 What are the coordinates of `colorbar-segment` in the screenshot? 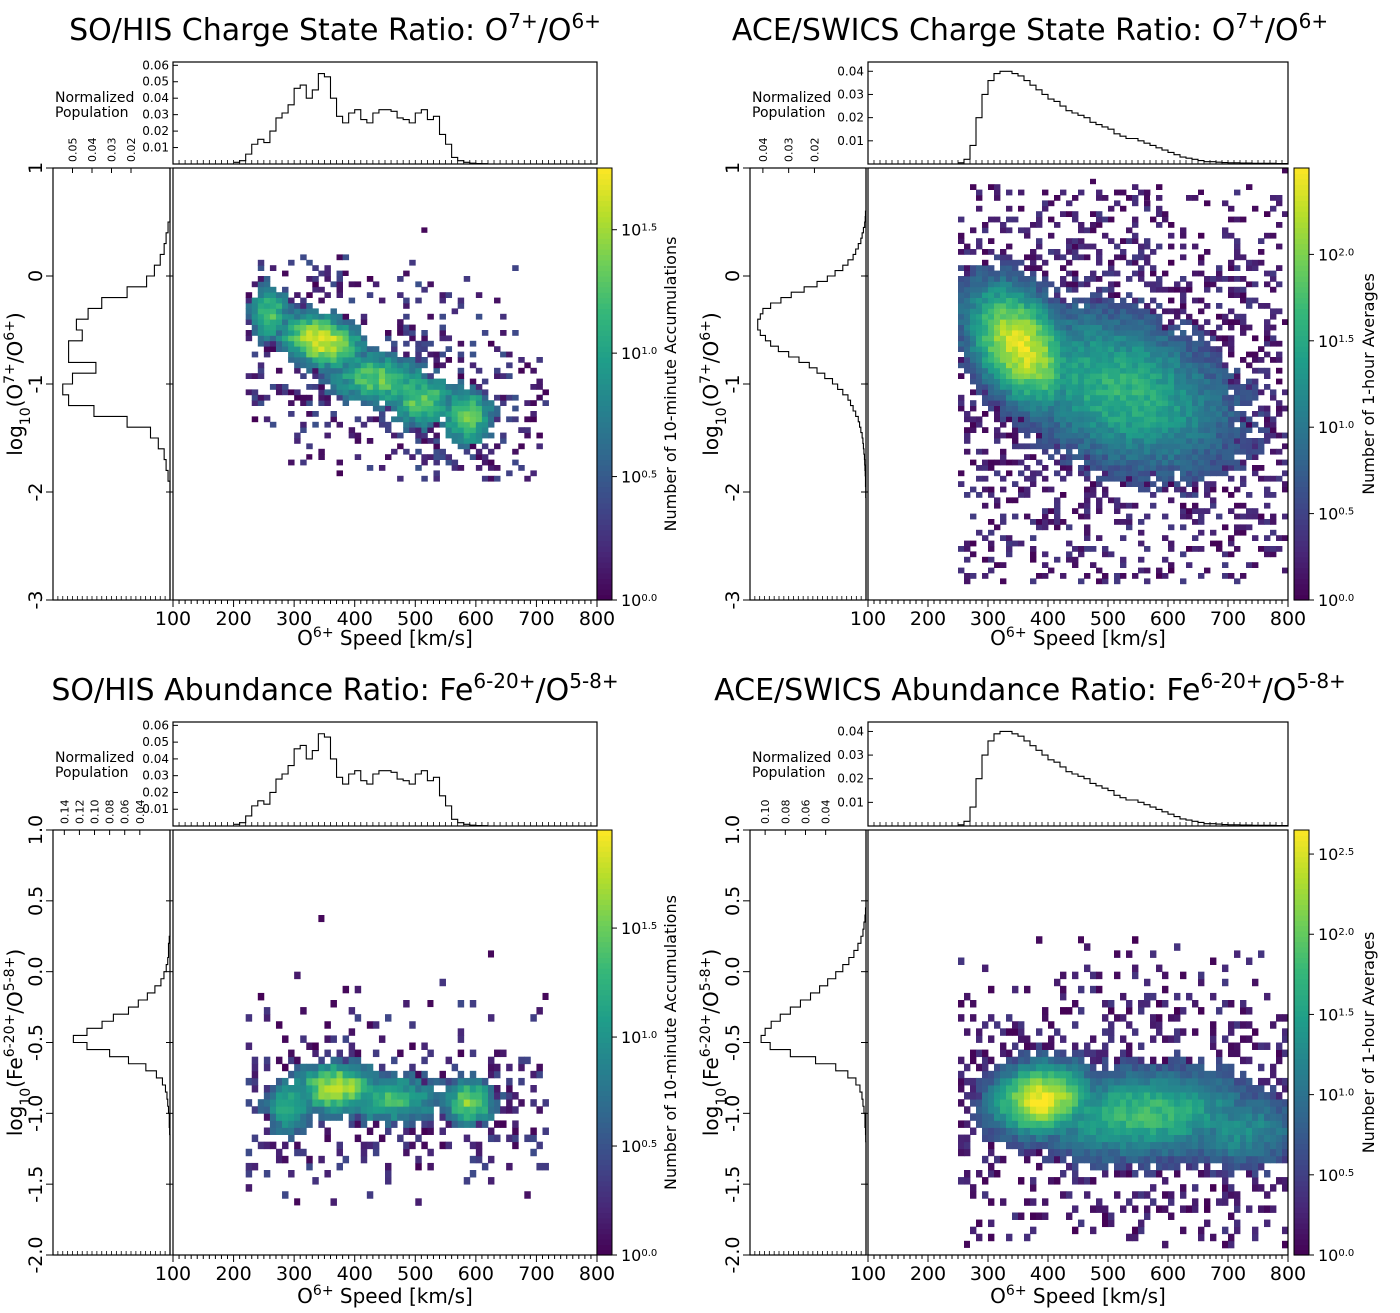 It's located at (604, 532).